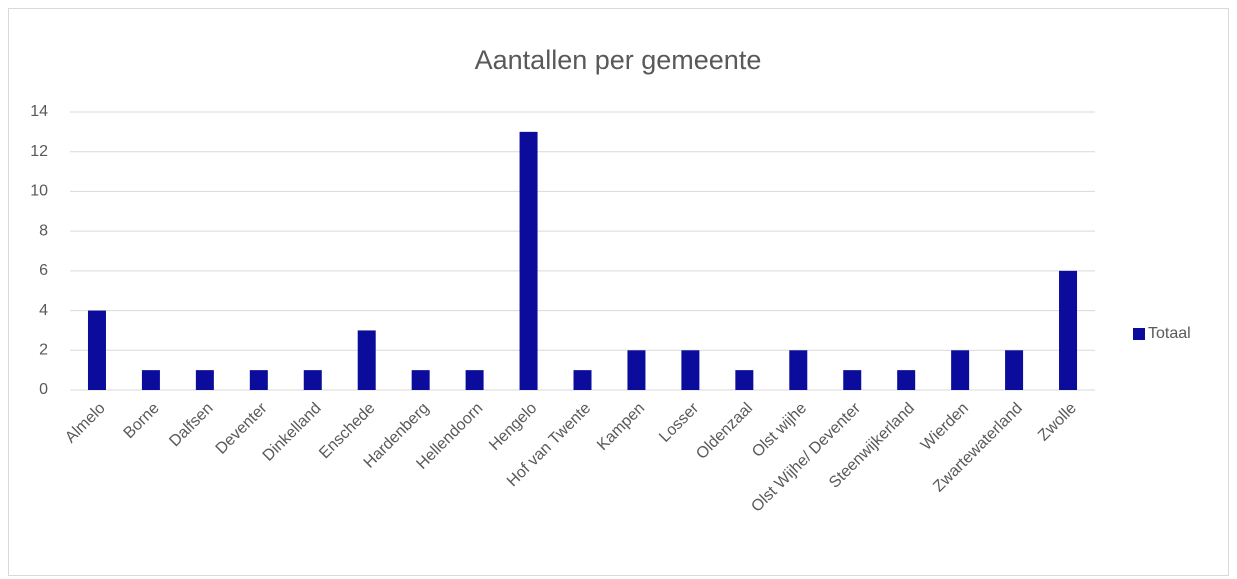 This screenshot has width=1237, height=579. What do you see at coordinates (39, 191) in the screenshot?
I see `y-tick-label: 10` at bounding box center [39, 191].